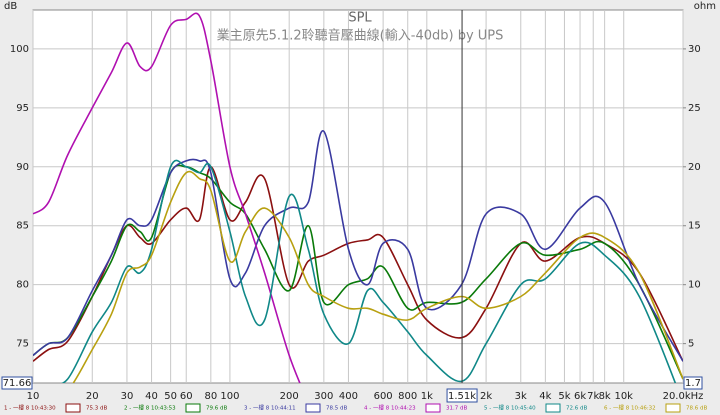 Image resolution: width=720 pixels, height=415 pixels. Describe the element at coordinates (92, 396) in the screenshot. I see `x-tick-label: 20` at that location.